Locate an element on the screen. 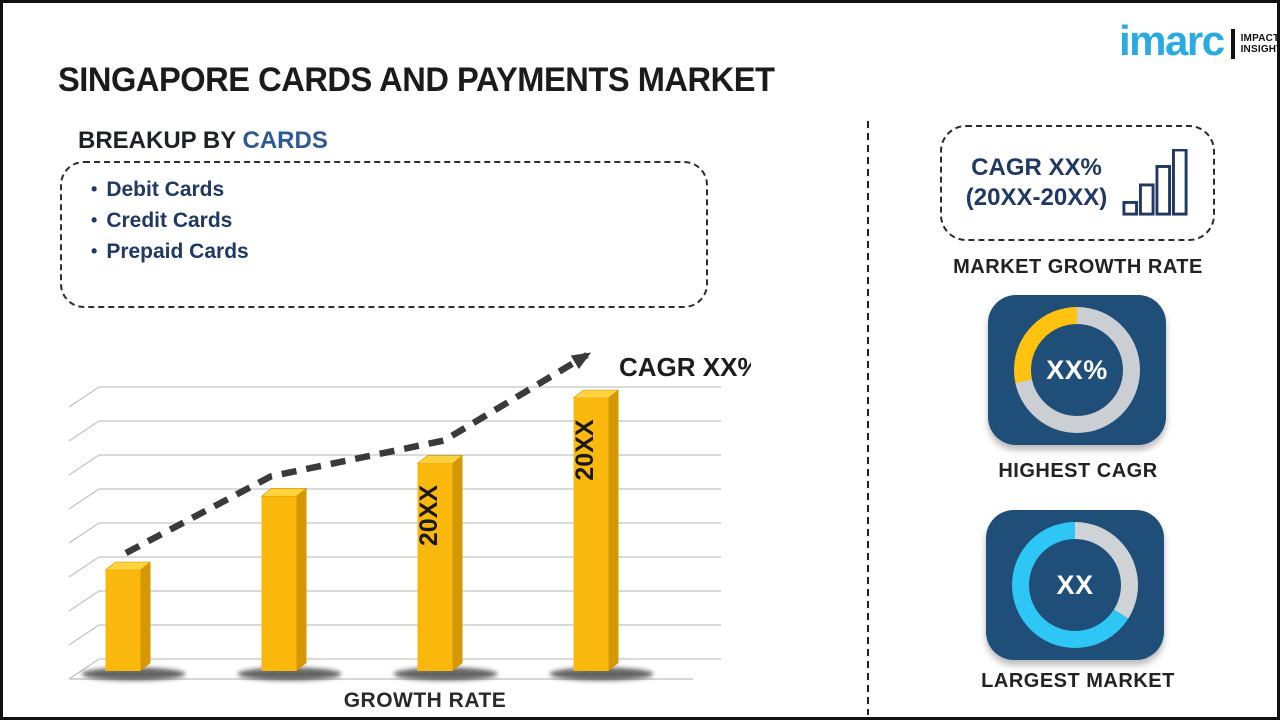 The height and width of the screenshot is (720, 1280). highest-cagr-value: XX% is located at coordinates (1077, 369).